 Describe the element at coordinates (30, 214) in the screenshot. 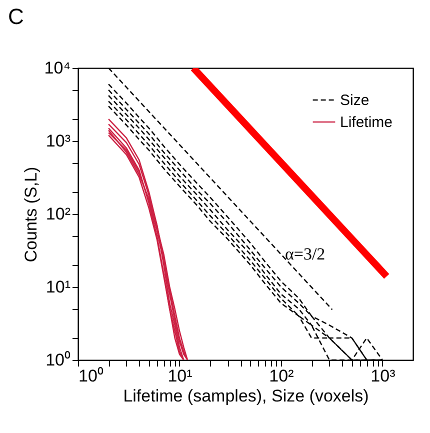

I see `y-axis-title: Counts (S,L)` at that location.